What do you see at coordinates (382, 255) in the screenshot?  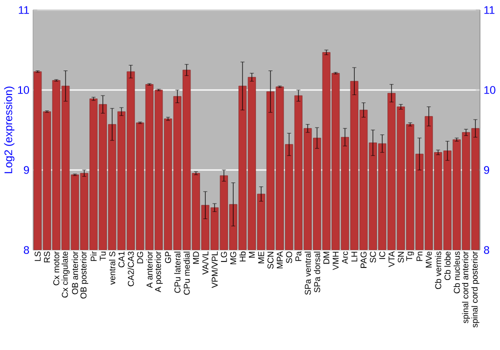 I see `x-tick-label: IC` at bounding box center [382, 255].